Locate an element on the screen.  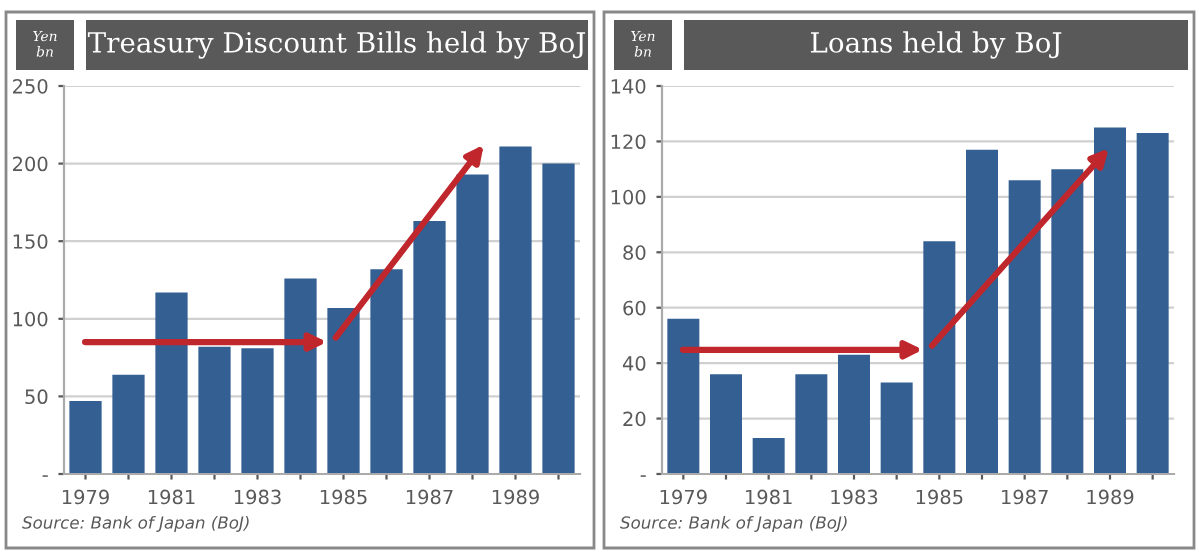
y-tick-label: 150 is located at coordinates (30, 241).